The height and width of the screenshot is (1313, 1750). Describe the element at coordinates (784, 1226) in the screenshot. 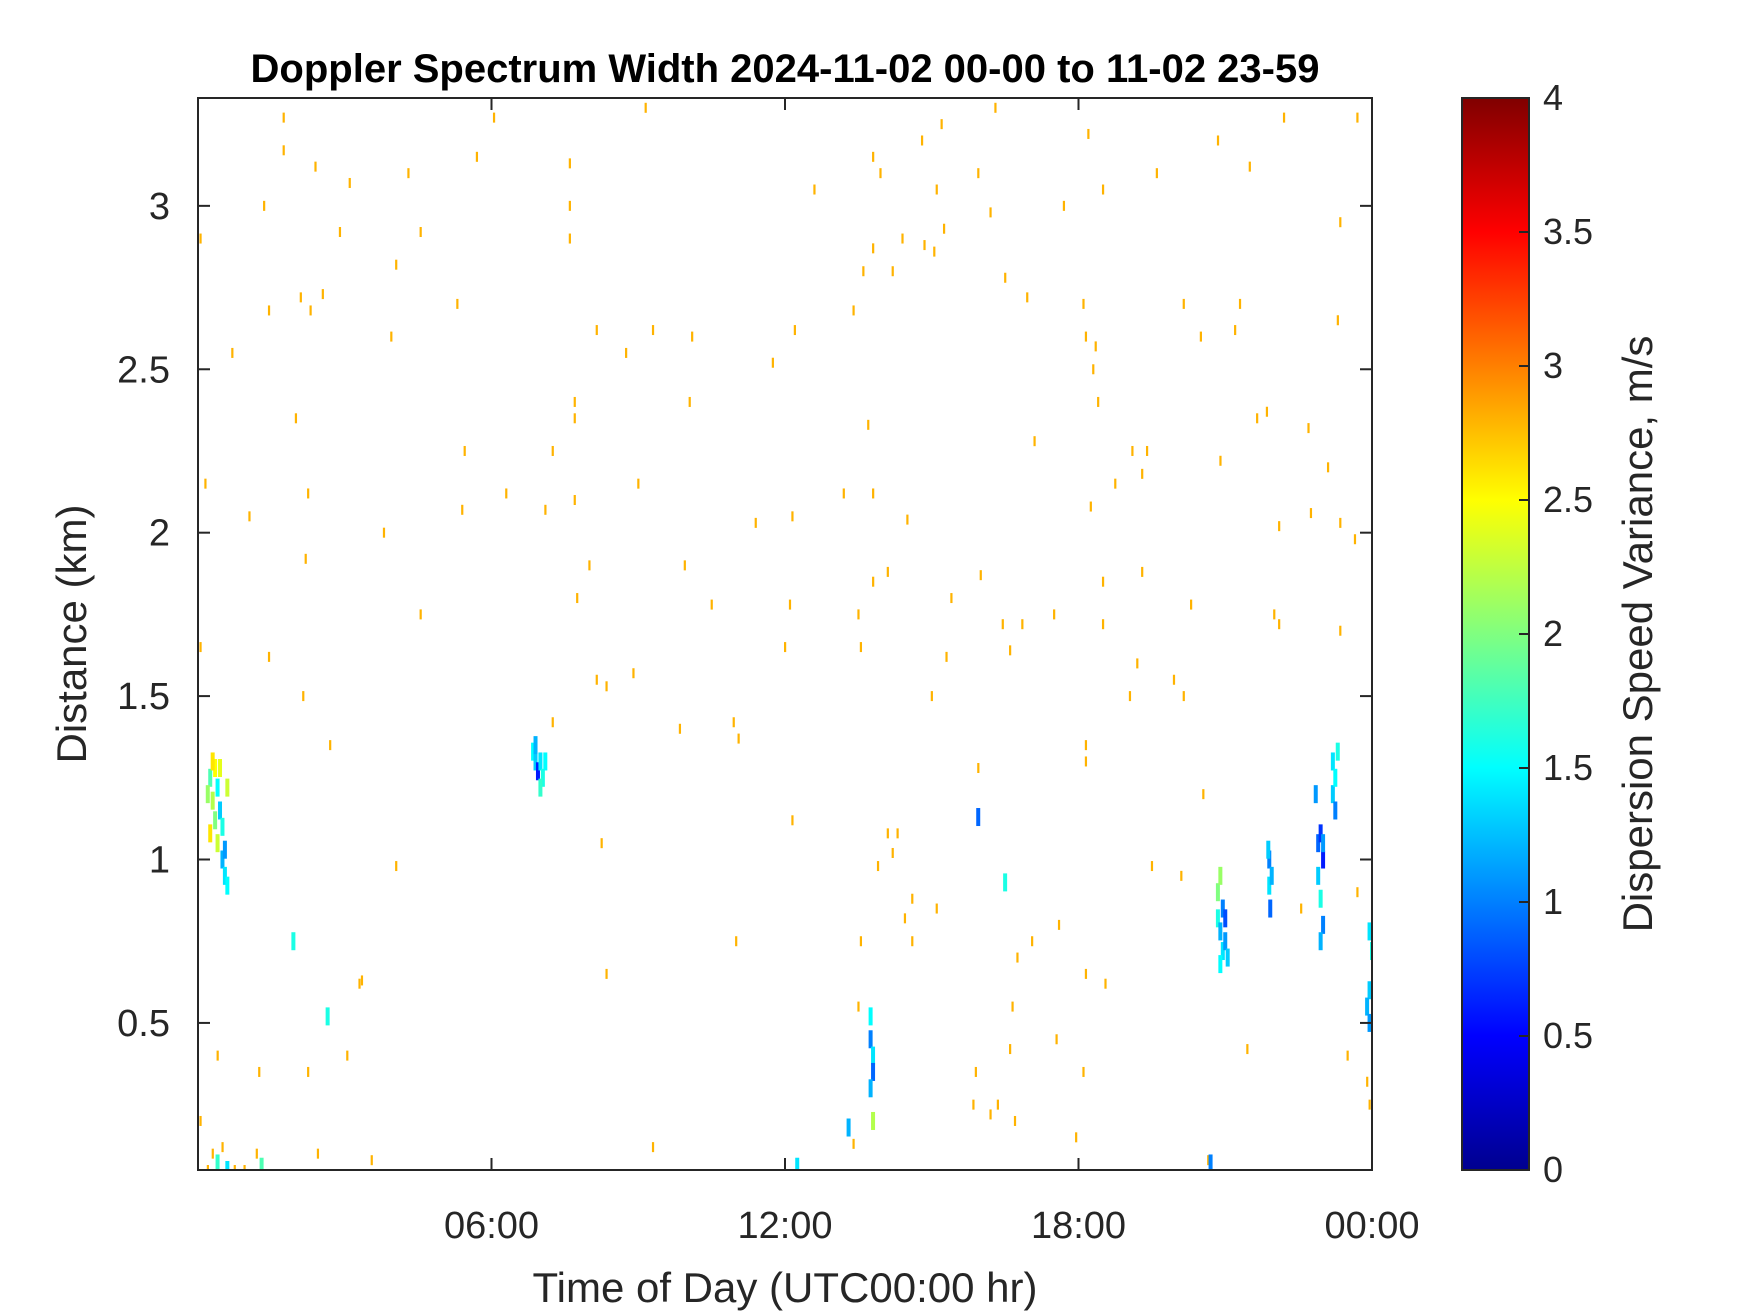

I see `x-tick-label: 12:00` at that location.